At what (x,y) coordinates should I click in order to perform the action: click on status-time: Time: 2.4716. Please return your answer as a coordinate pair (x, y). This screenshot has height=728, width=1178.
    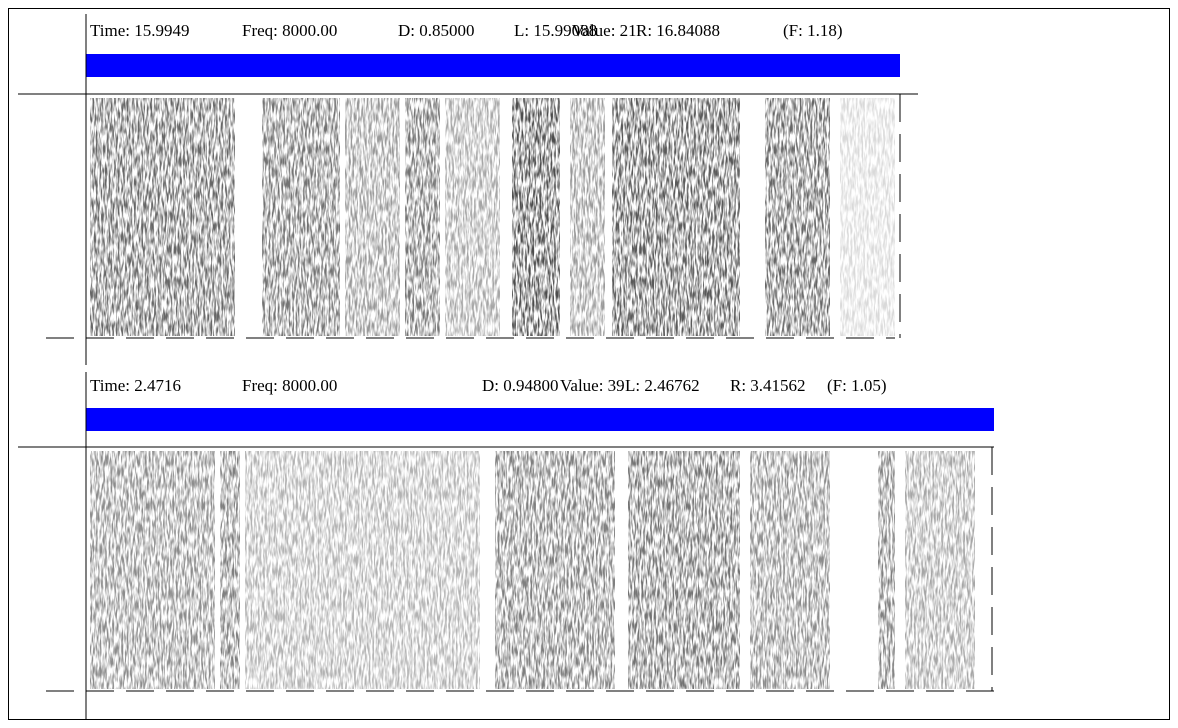
    Looking at the image, I should click on (135, 385).